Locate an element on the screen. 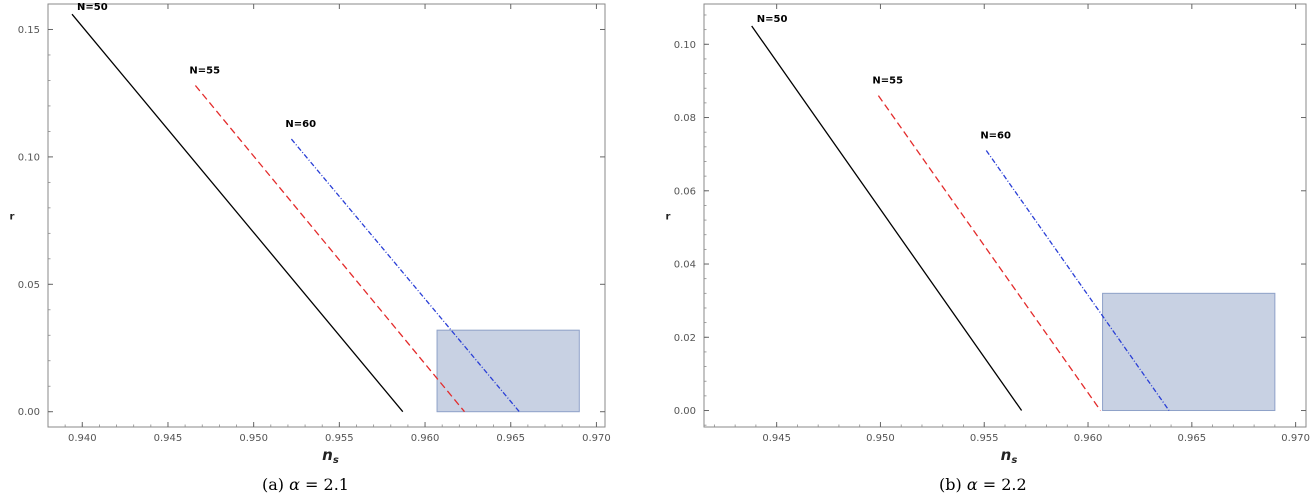 The image size is (1311, 504). y-tick-label: 0.05 is located at coordinates (29, 285).